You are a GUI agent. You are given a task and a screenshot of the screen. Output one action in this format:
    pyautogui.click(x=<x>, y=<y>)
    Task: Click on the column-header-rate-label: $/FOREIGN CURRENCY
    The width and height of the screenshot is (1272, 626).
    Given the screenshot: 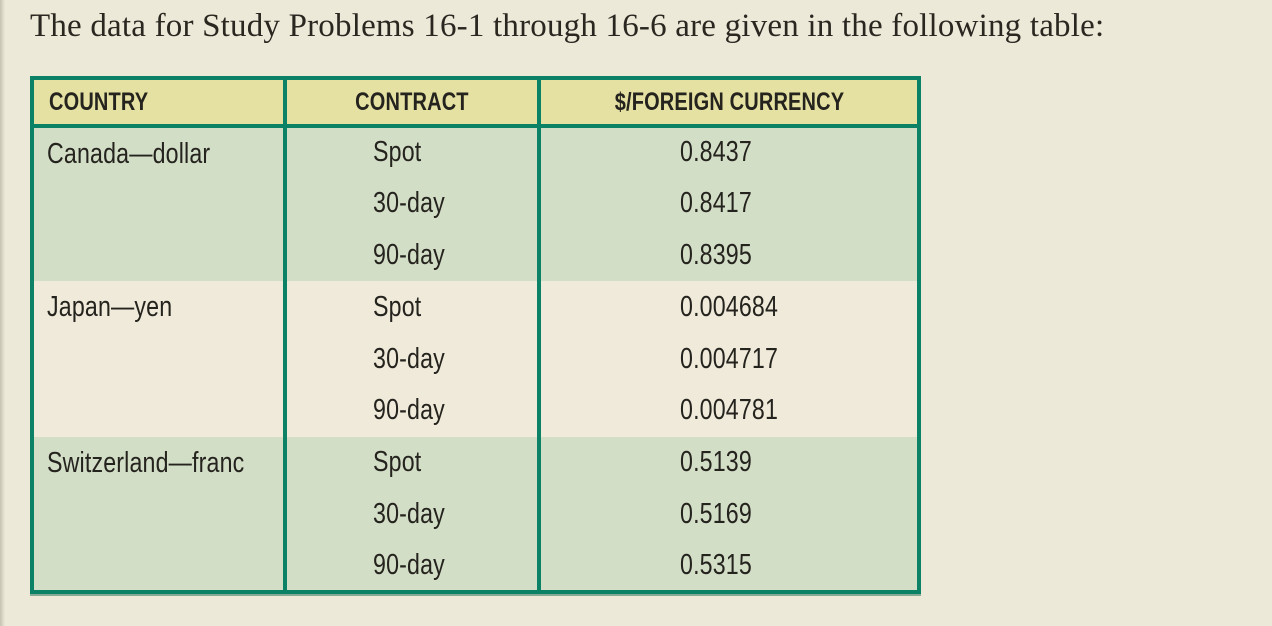 What is the action you would take?
    pyautogui.click(x=729, y=101)
    